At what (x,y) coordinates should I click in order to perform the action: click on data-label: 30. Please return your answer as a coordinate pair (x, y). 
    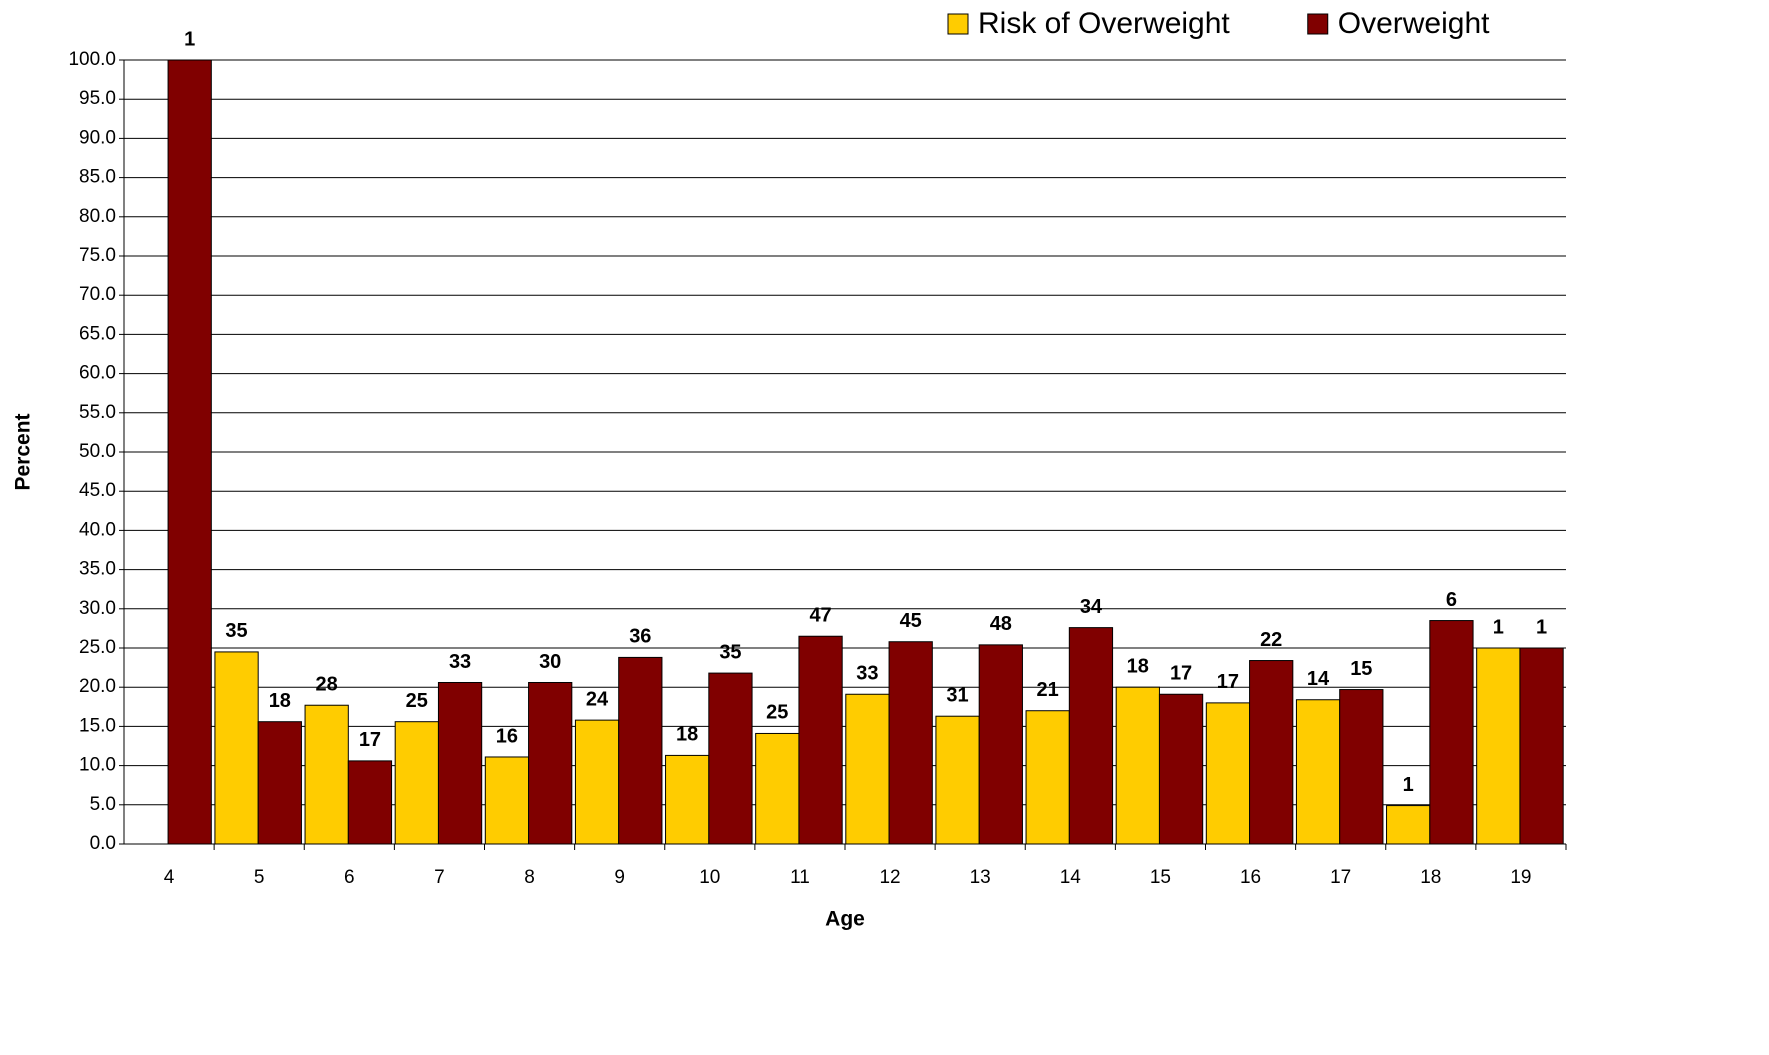
    Looking at the image, I should click on (550, 662).